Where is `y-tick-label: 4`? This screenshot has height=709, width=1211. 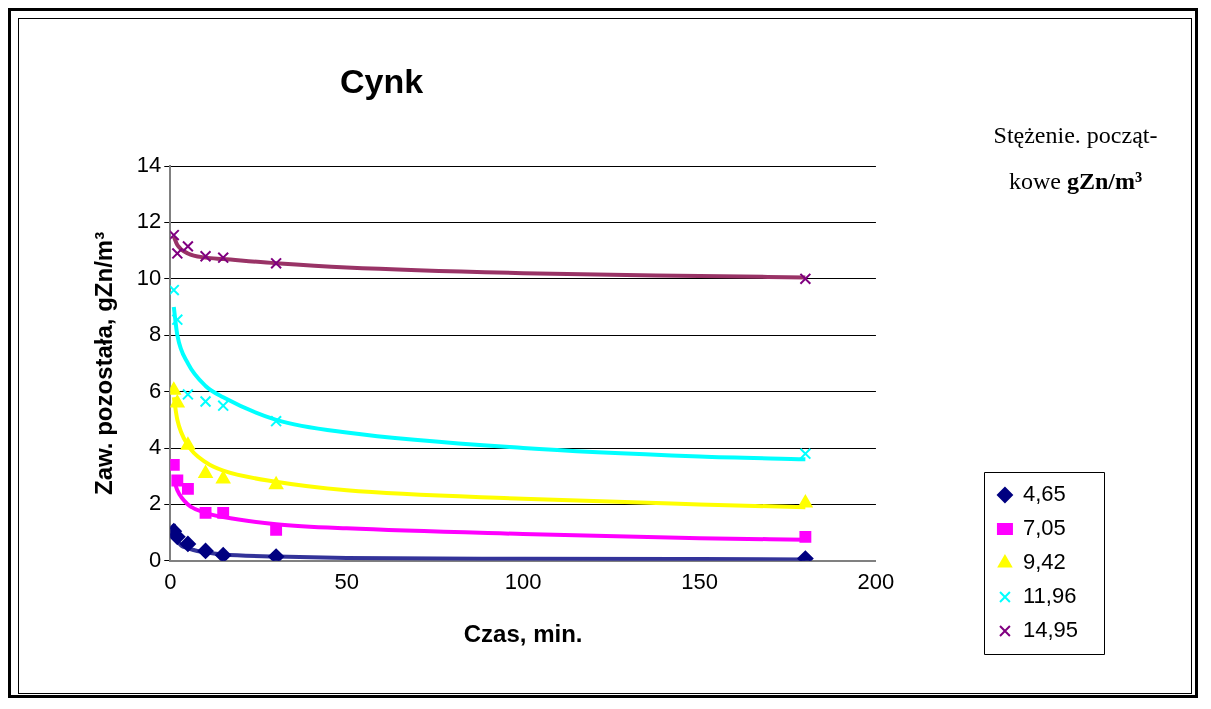
y-tick-label: 4 is located at coordinates (155, 447).